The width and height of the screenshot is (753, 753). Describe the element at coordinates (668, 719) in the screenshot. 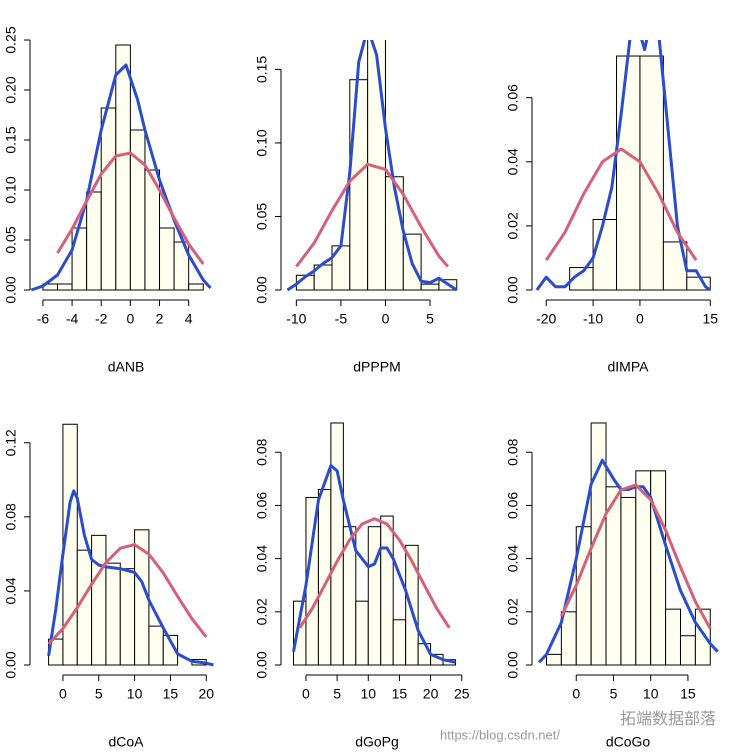

I see `watermark: 拓端数据部落` at that location.